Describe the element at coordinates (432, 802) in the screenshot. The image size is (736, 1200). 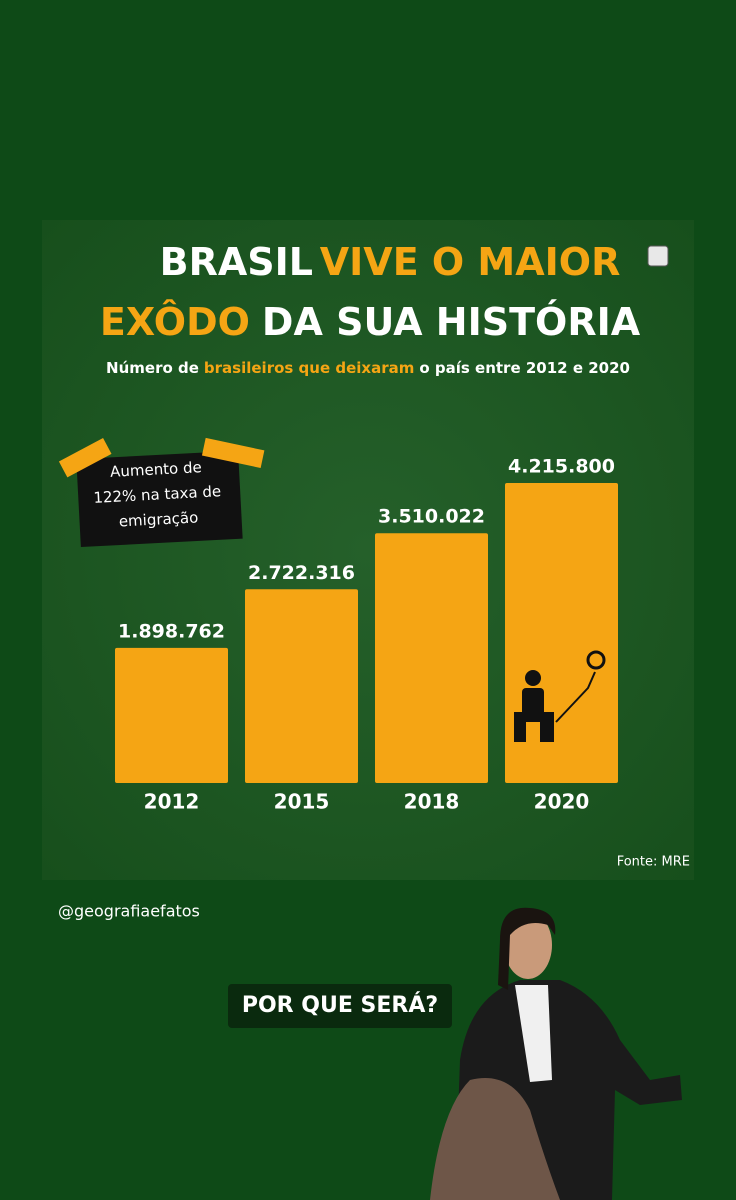
I see `x-tick-label: 2018` at that location.